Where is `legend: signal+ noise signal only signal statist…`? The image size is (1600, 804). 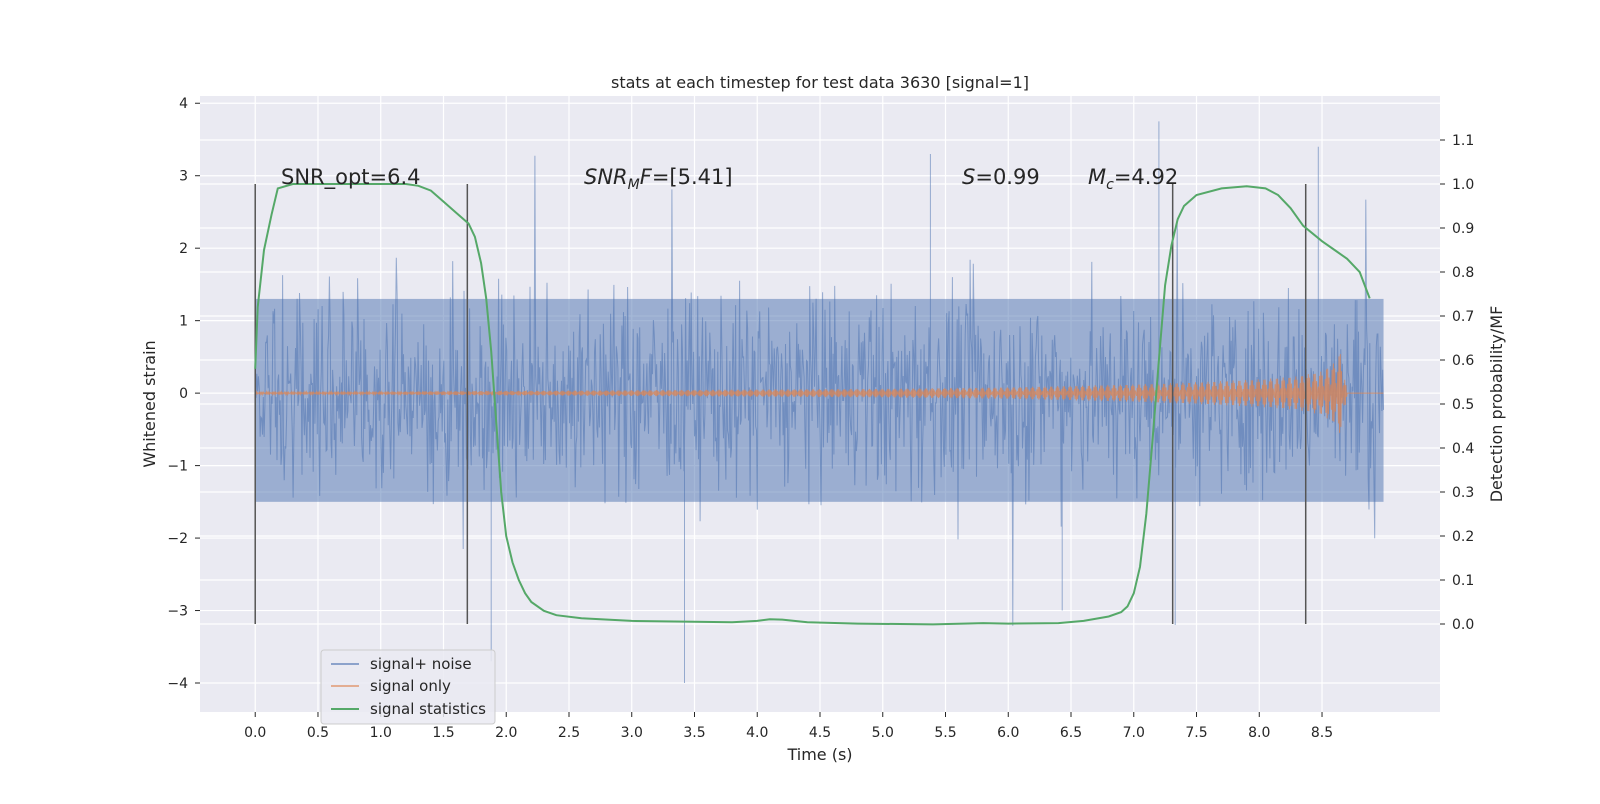
legend: signal+ noise signal only signal statist… is located at coordinates (408, 687).